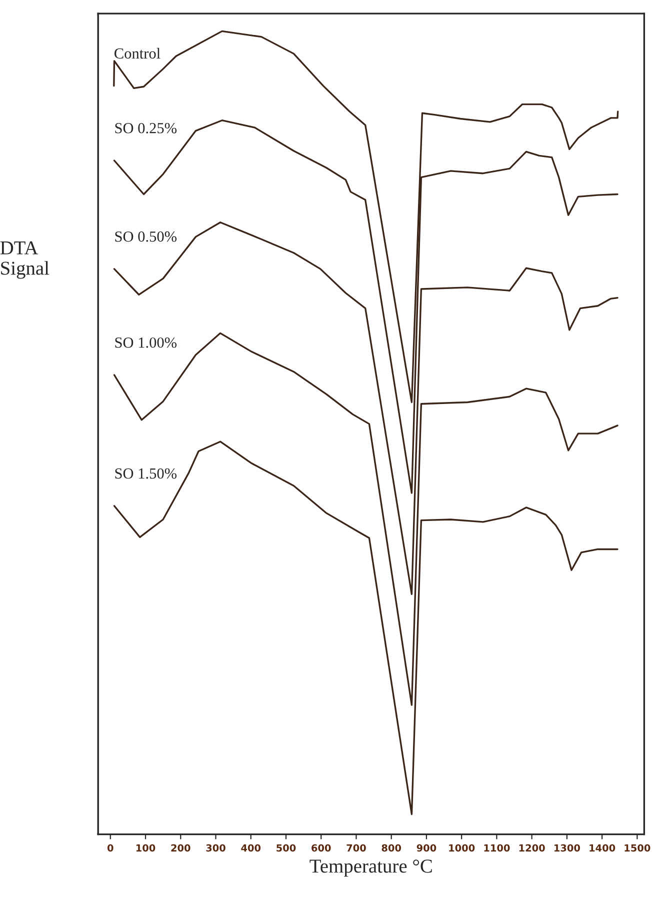 The height and width of the screenshot is (902, 654). What do you see at coordinates (497, 848) in the screenshot?
I see `x-tick-label: 1100` at bounding box center [497, 848].